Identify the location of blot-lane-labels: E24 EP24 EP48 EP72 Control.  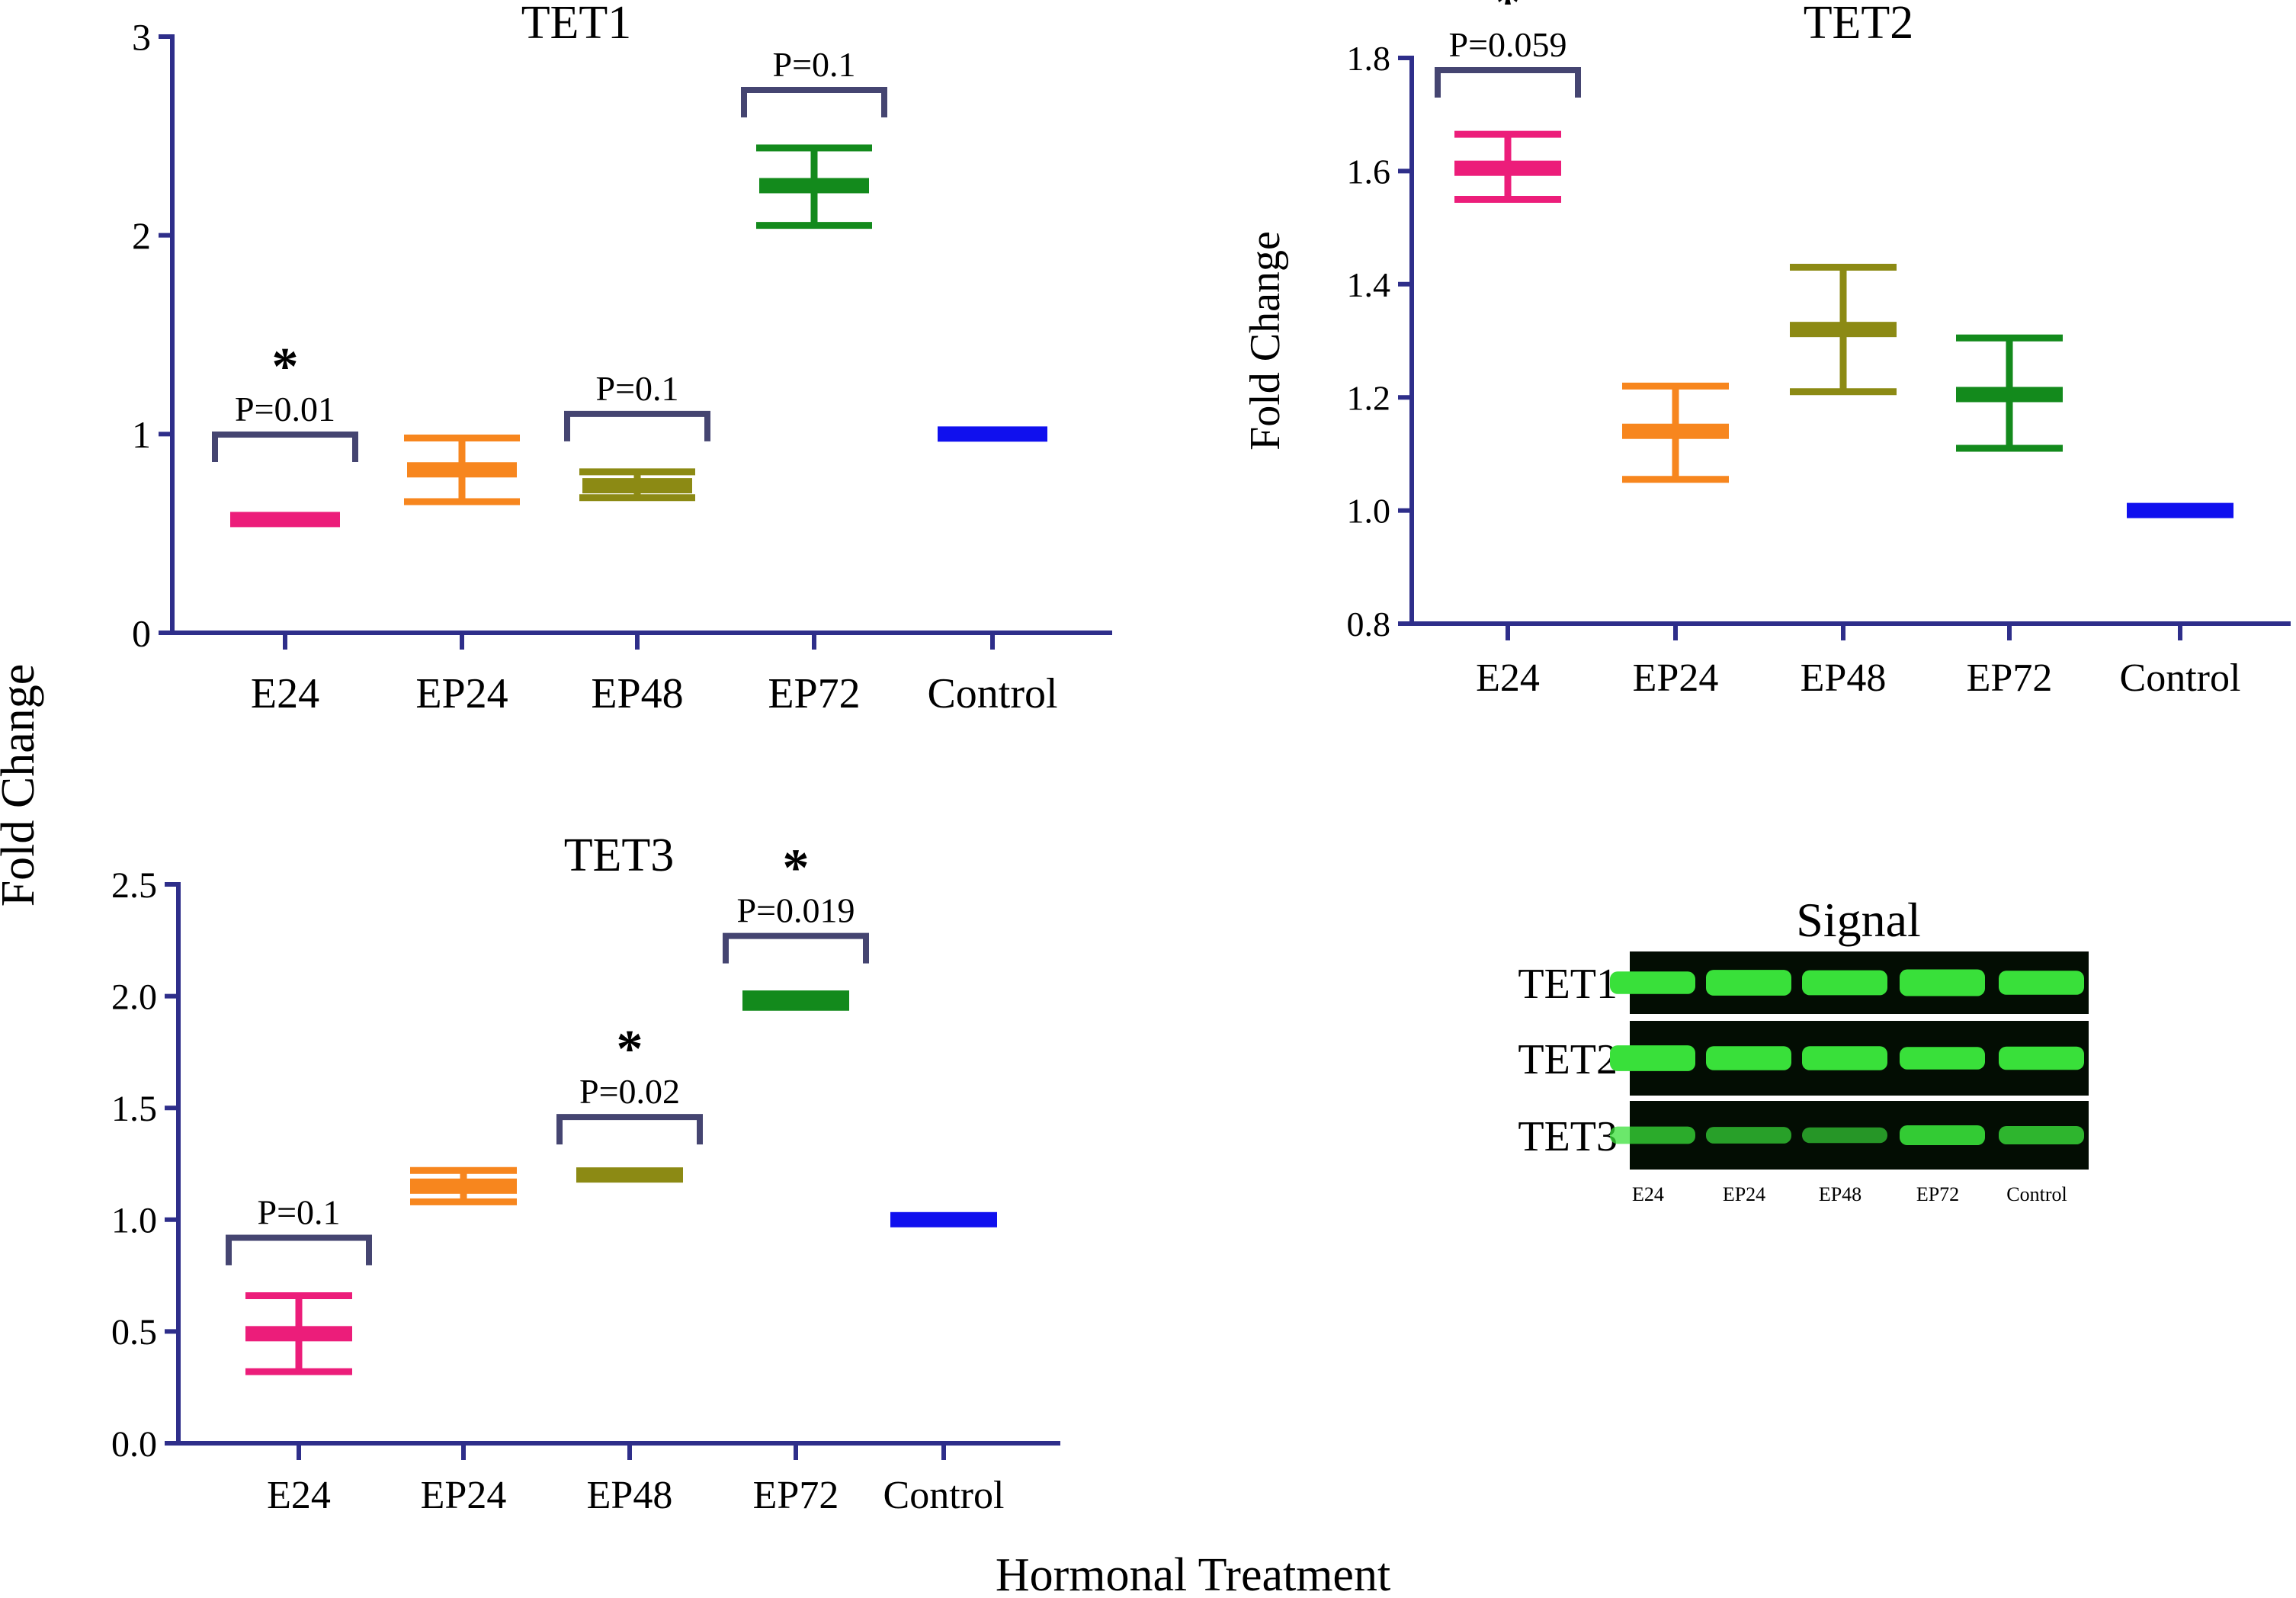
(1849, 1194).